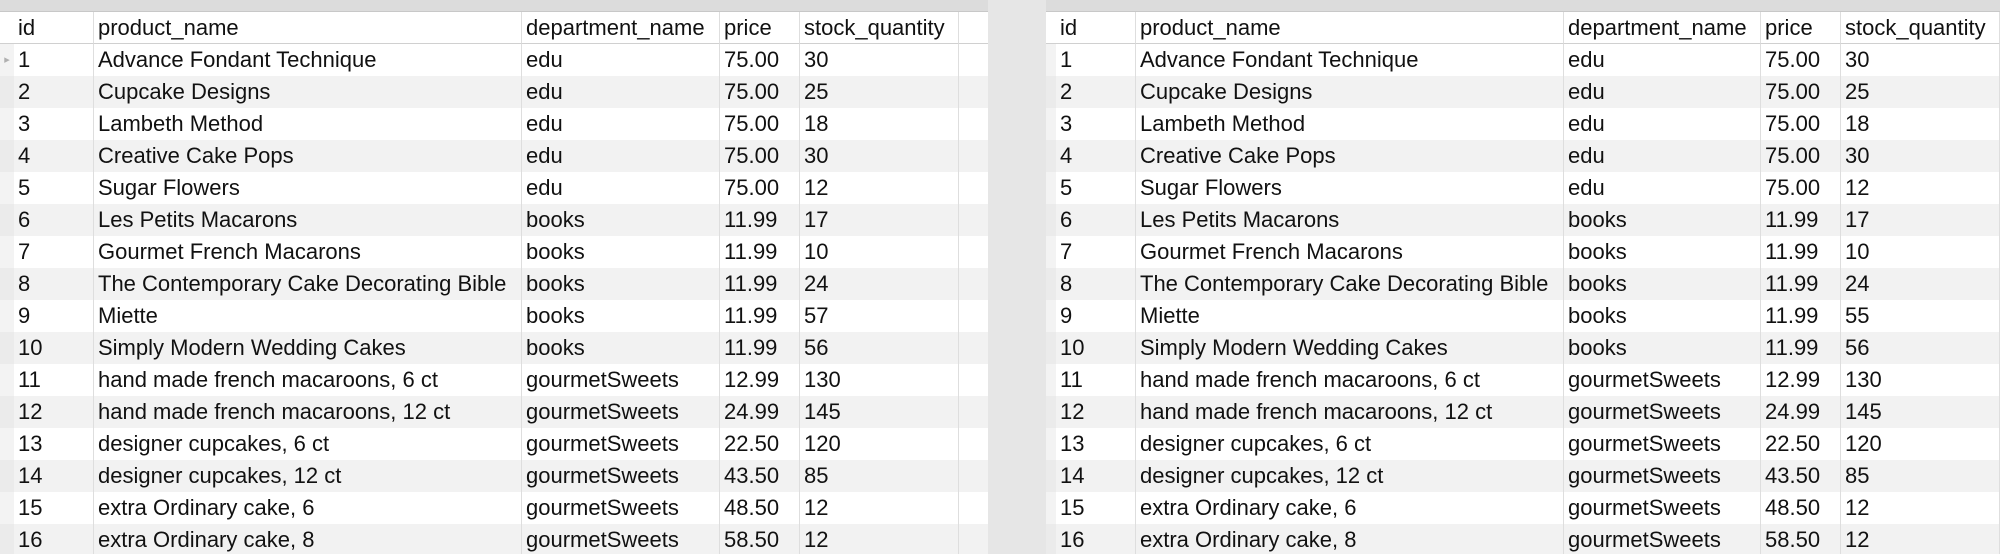  What do you see at coordinates (1801, 380) in the screenshot?
I see `cell-price: 12.99` at bounding box center [1801, 380].